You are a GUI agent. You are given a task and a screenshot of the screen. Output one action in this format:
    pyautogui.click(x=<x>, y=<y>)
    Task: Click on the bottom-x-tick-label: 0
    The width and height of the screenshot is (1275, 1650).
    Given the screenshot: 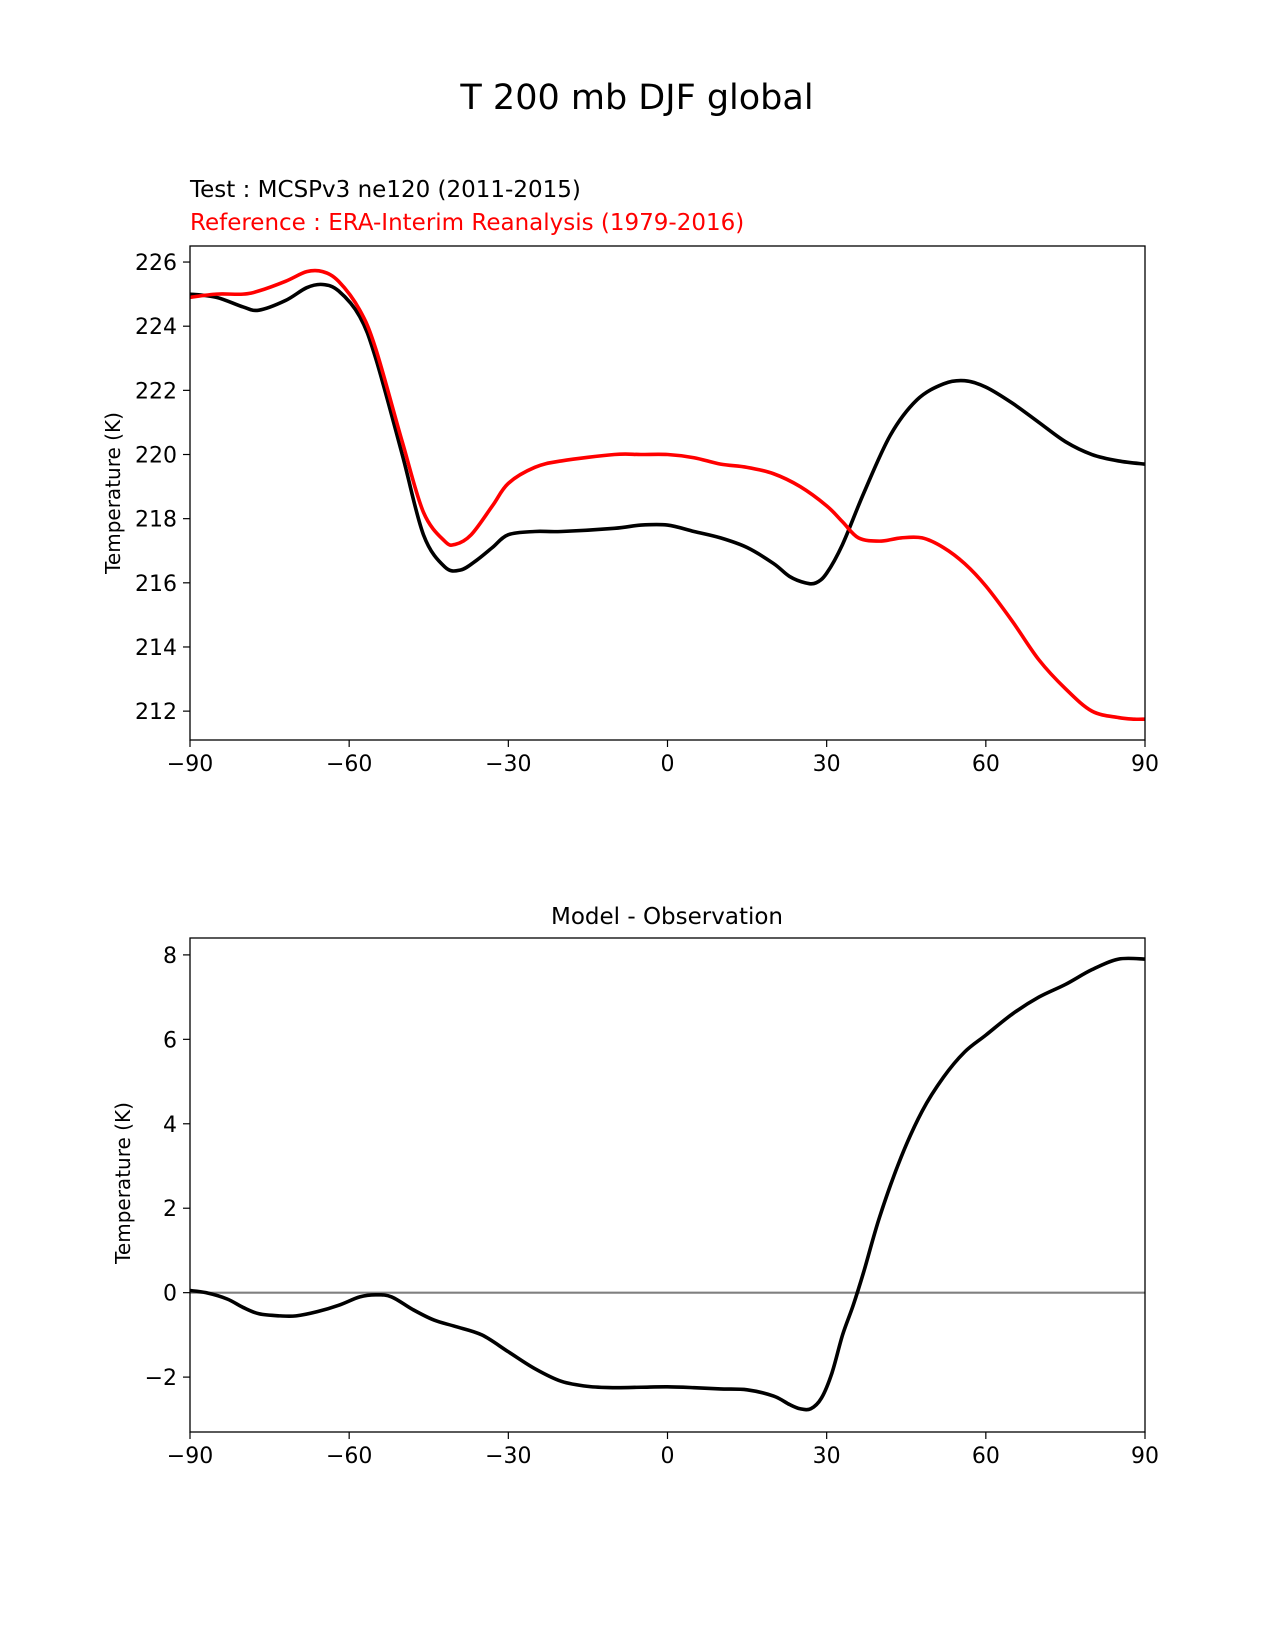 What is the action you would take?
    pyautogui.click(x=668, y=1456)
    